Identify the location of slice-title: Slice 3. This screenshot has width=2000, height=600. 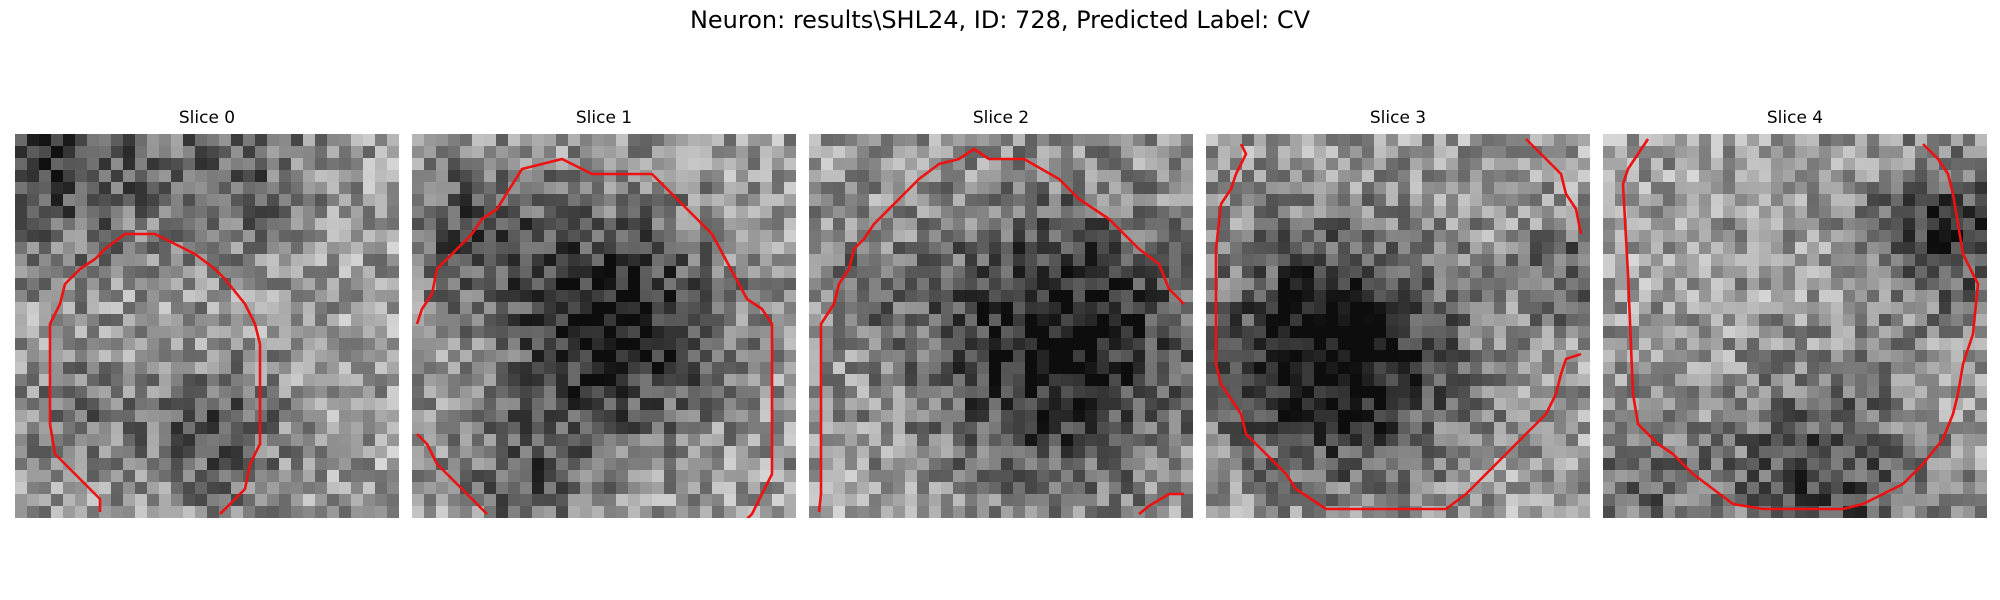
(1398, 118).